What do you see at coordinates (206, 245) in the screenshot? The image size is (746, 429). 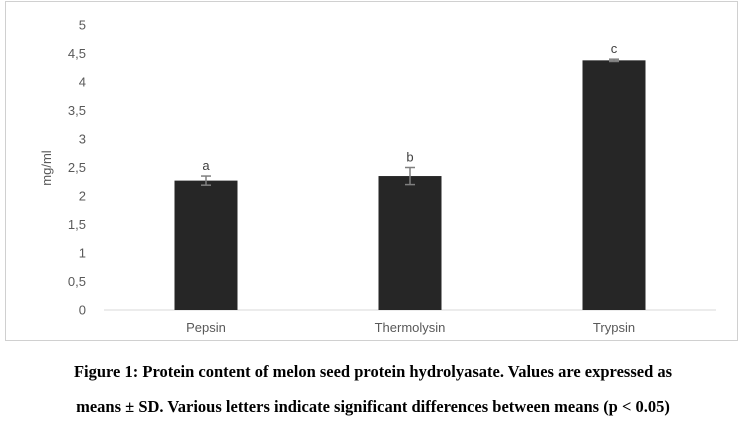 I see `bar-pepsin` at bounding box center [206, 245].